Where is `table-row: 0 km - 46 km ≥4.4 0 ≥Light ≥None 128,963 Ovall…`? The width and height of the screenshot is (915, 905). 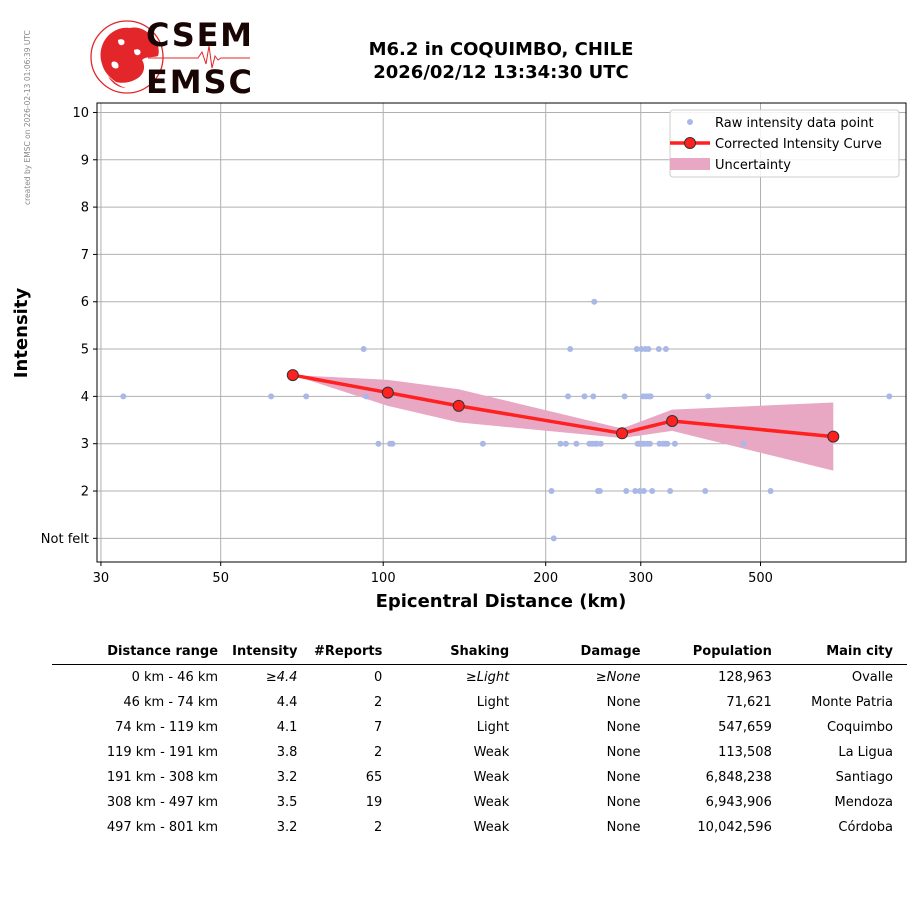 table-row: 0 km - 46 km ≥4.4 0 ≥Light ≥None 128,963 Ovall… is located at coordinates (479, 678).